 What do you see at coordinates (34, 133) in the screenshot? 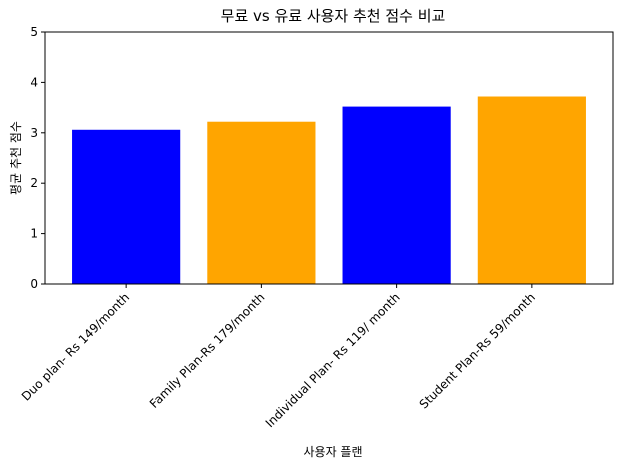
I see `y-tick-label: 3` at bounding box center [34, 133].